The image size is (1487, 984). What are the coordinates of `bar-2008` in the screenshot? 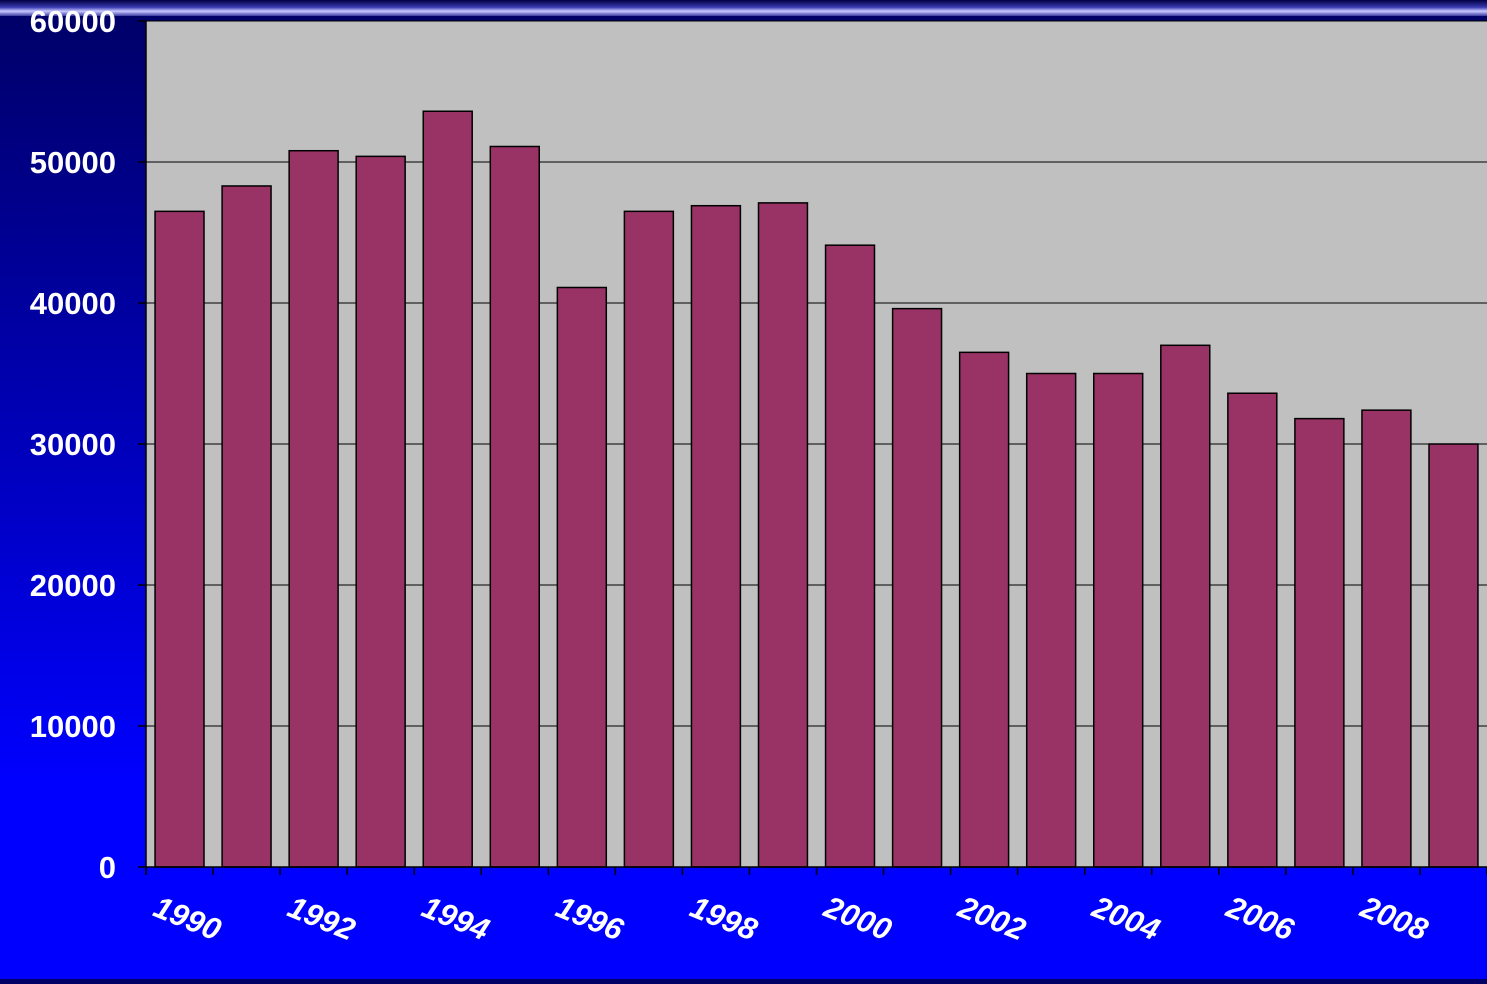 It's located at (1386, 638).